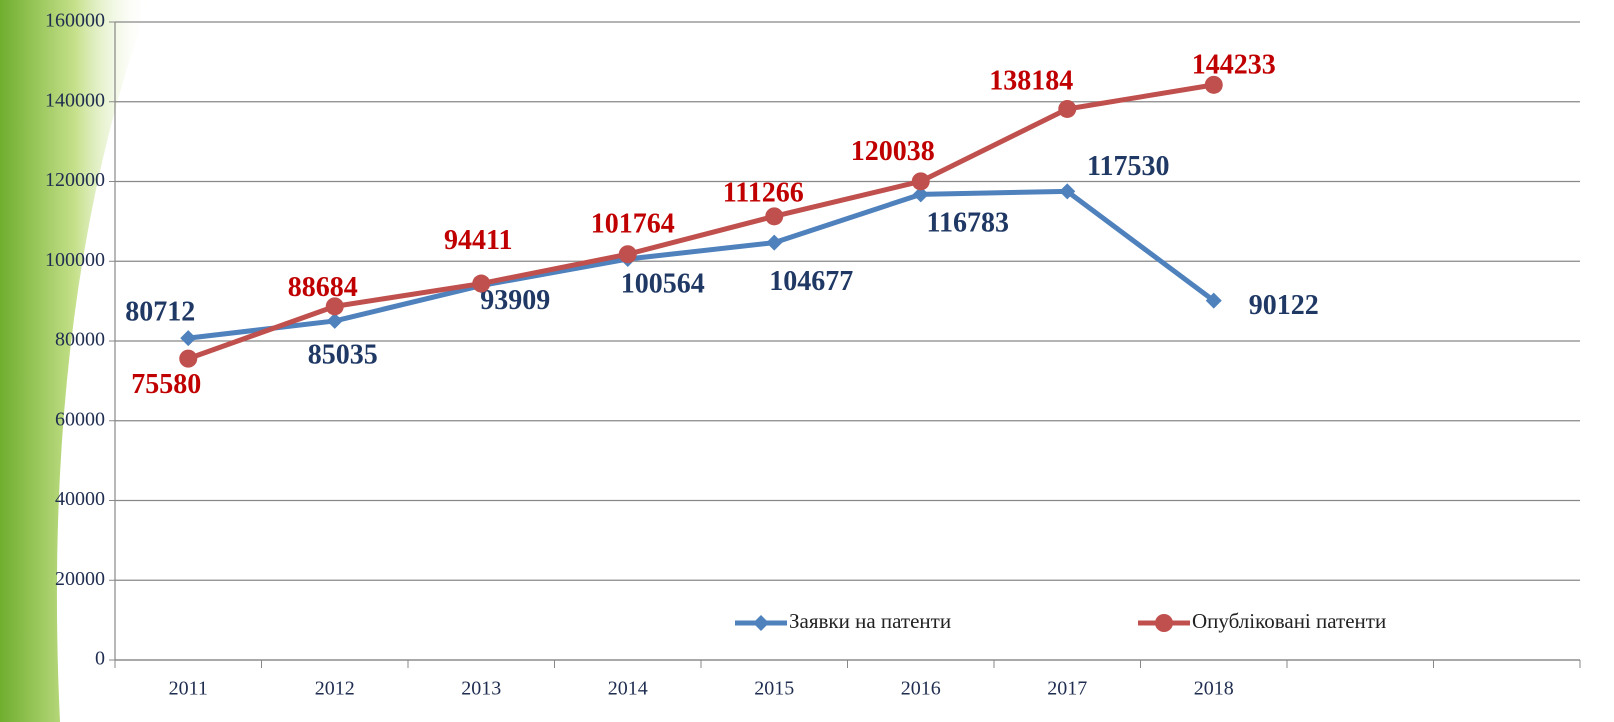 The width and height of the screenshot is (1614, 722). Describe the element at coordinates (701, 264) in the screenshot. I see `series-line` at that location.